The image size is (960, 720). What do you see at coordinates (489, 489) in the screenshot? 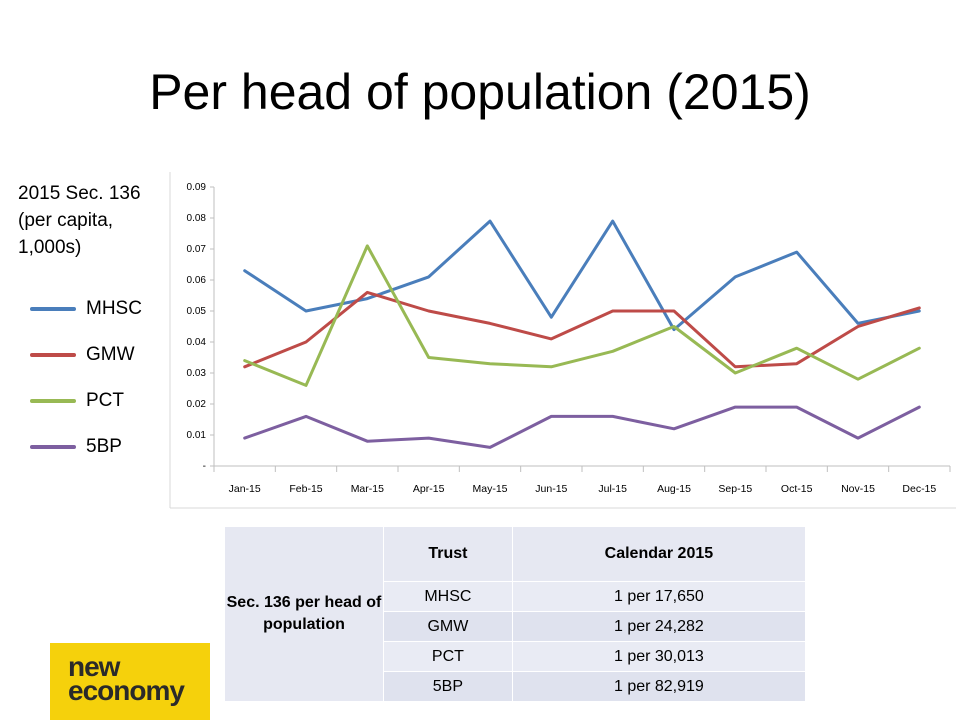
I see `x-tick-label: May-15` at bounding box center [489, 489].